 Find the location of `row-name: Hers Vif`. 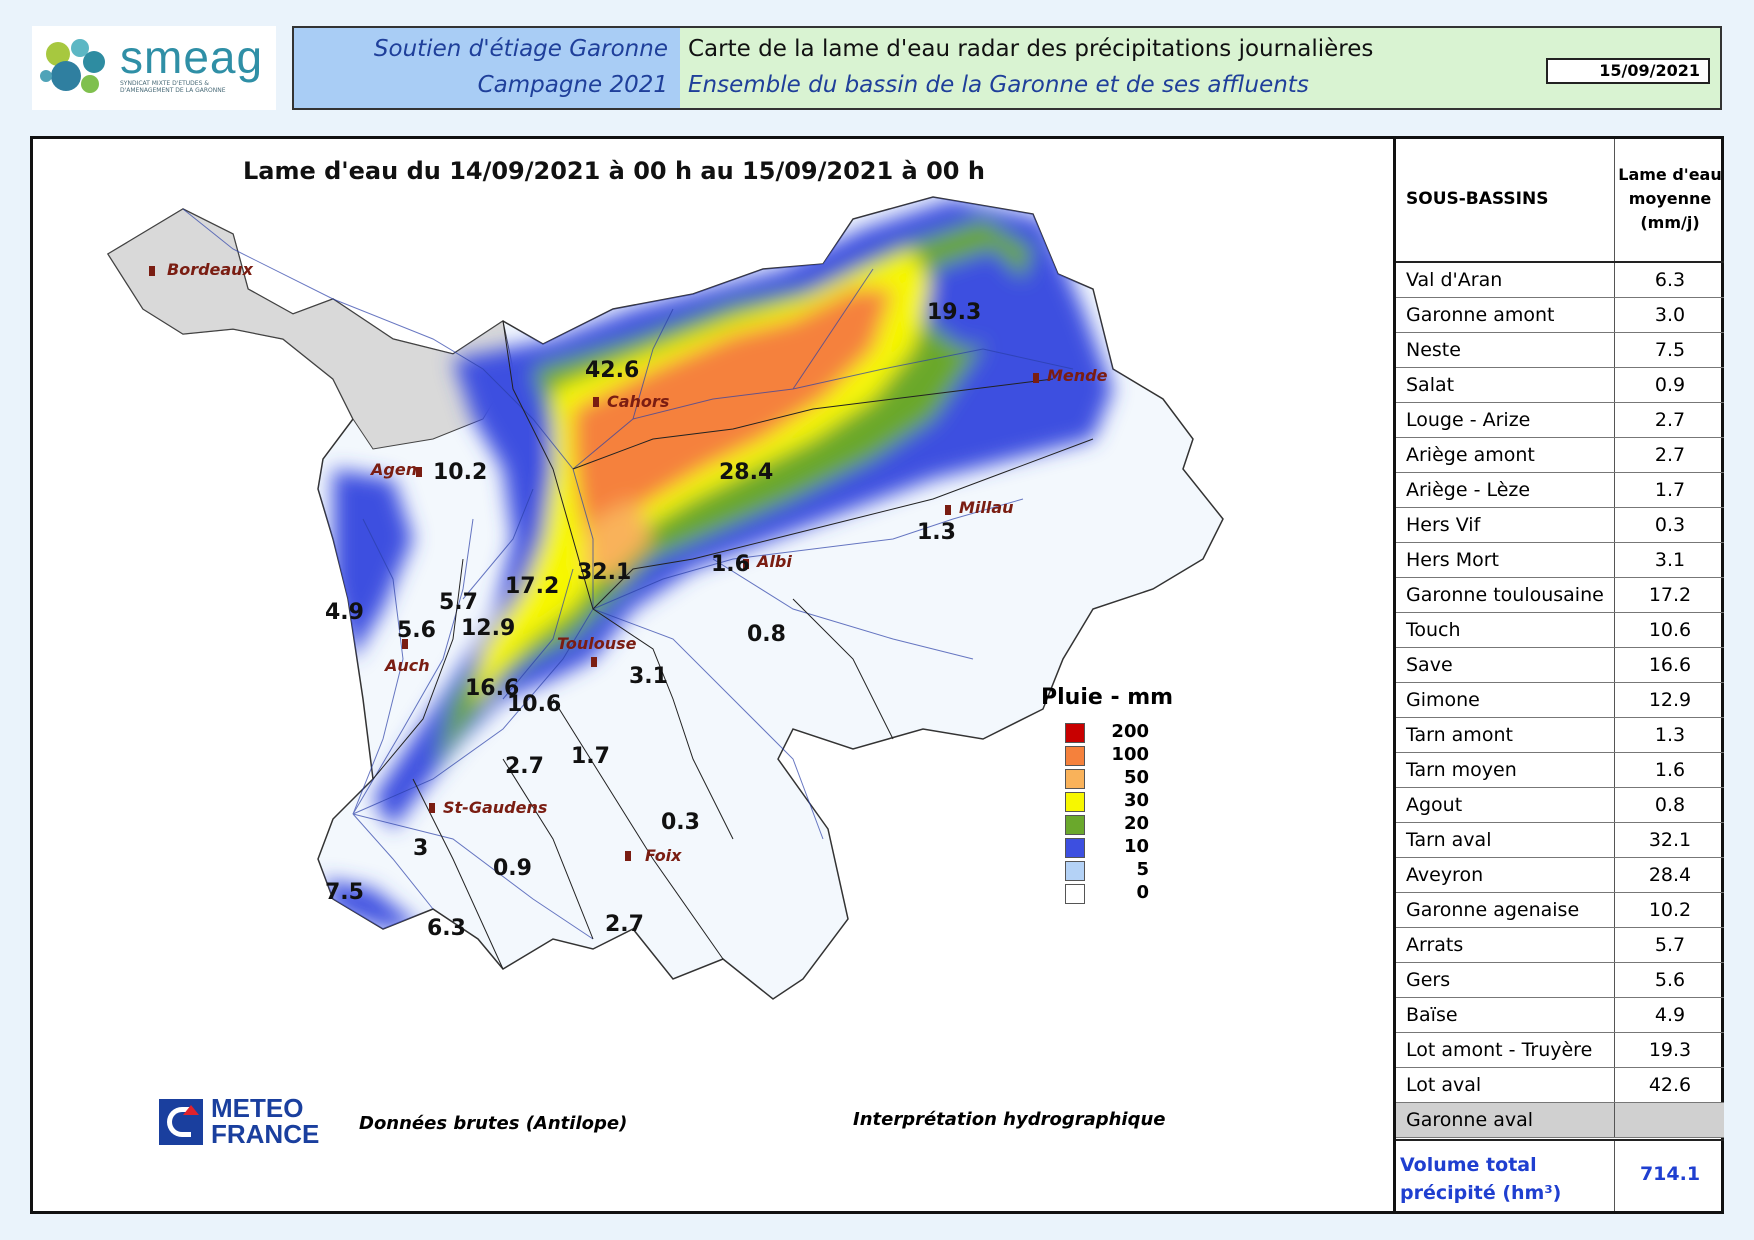

row-name: Hers Vif is located at coordinates (1443, 525).